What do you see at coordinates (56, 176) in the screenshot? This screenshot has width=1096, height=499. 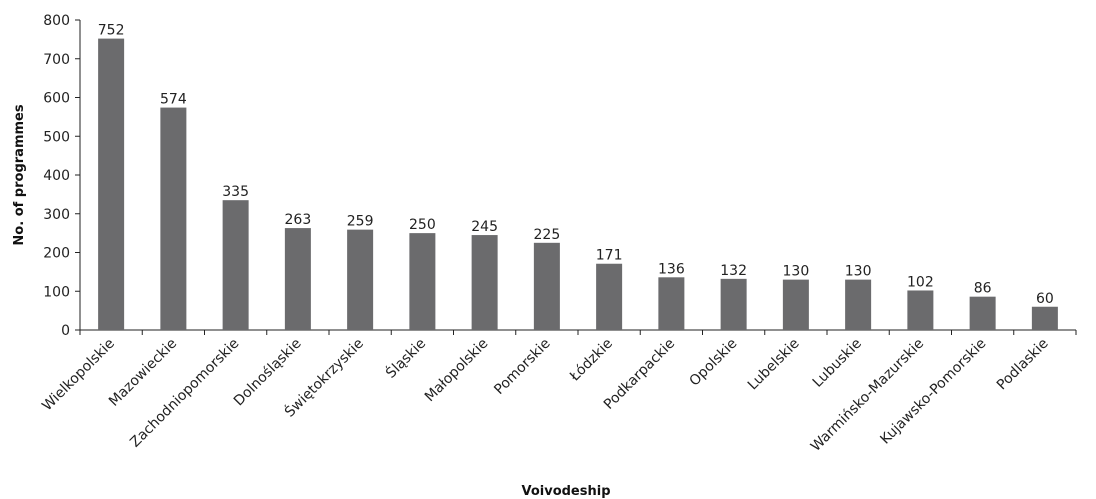 I see `y-tick-label: 400` at bounding box center [56, 176].